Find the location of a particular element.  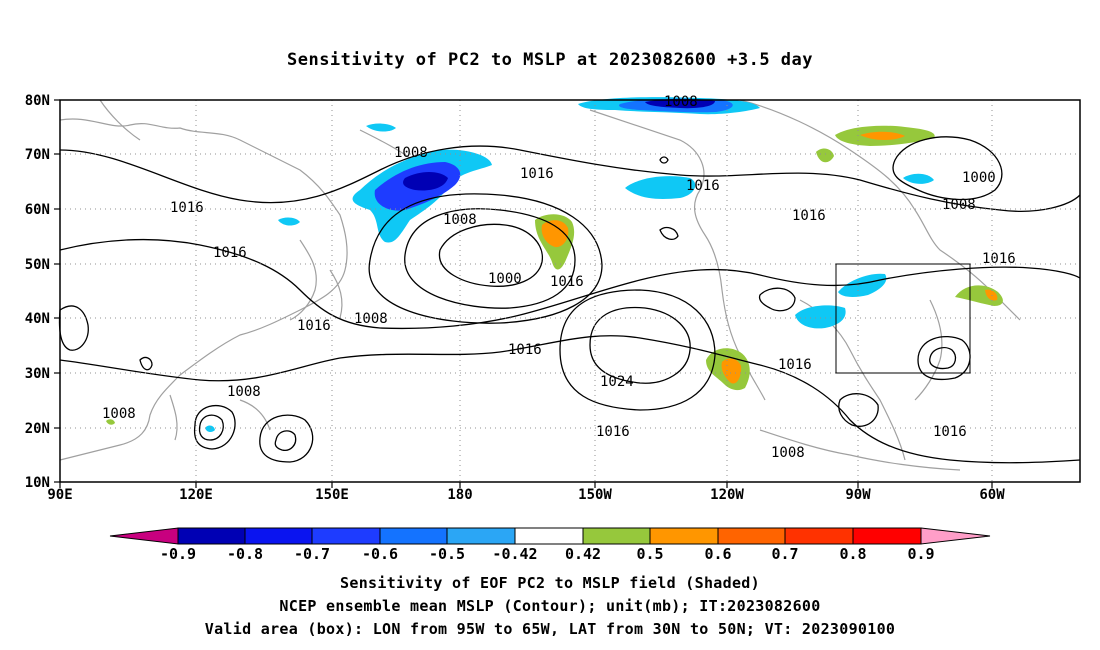

colorbar-label: -0.5 is located at coordinates (447, 554).